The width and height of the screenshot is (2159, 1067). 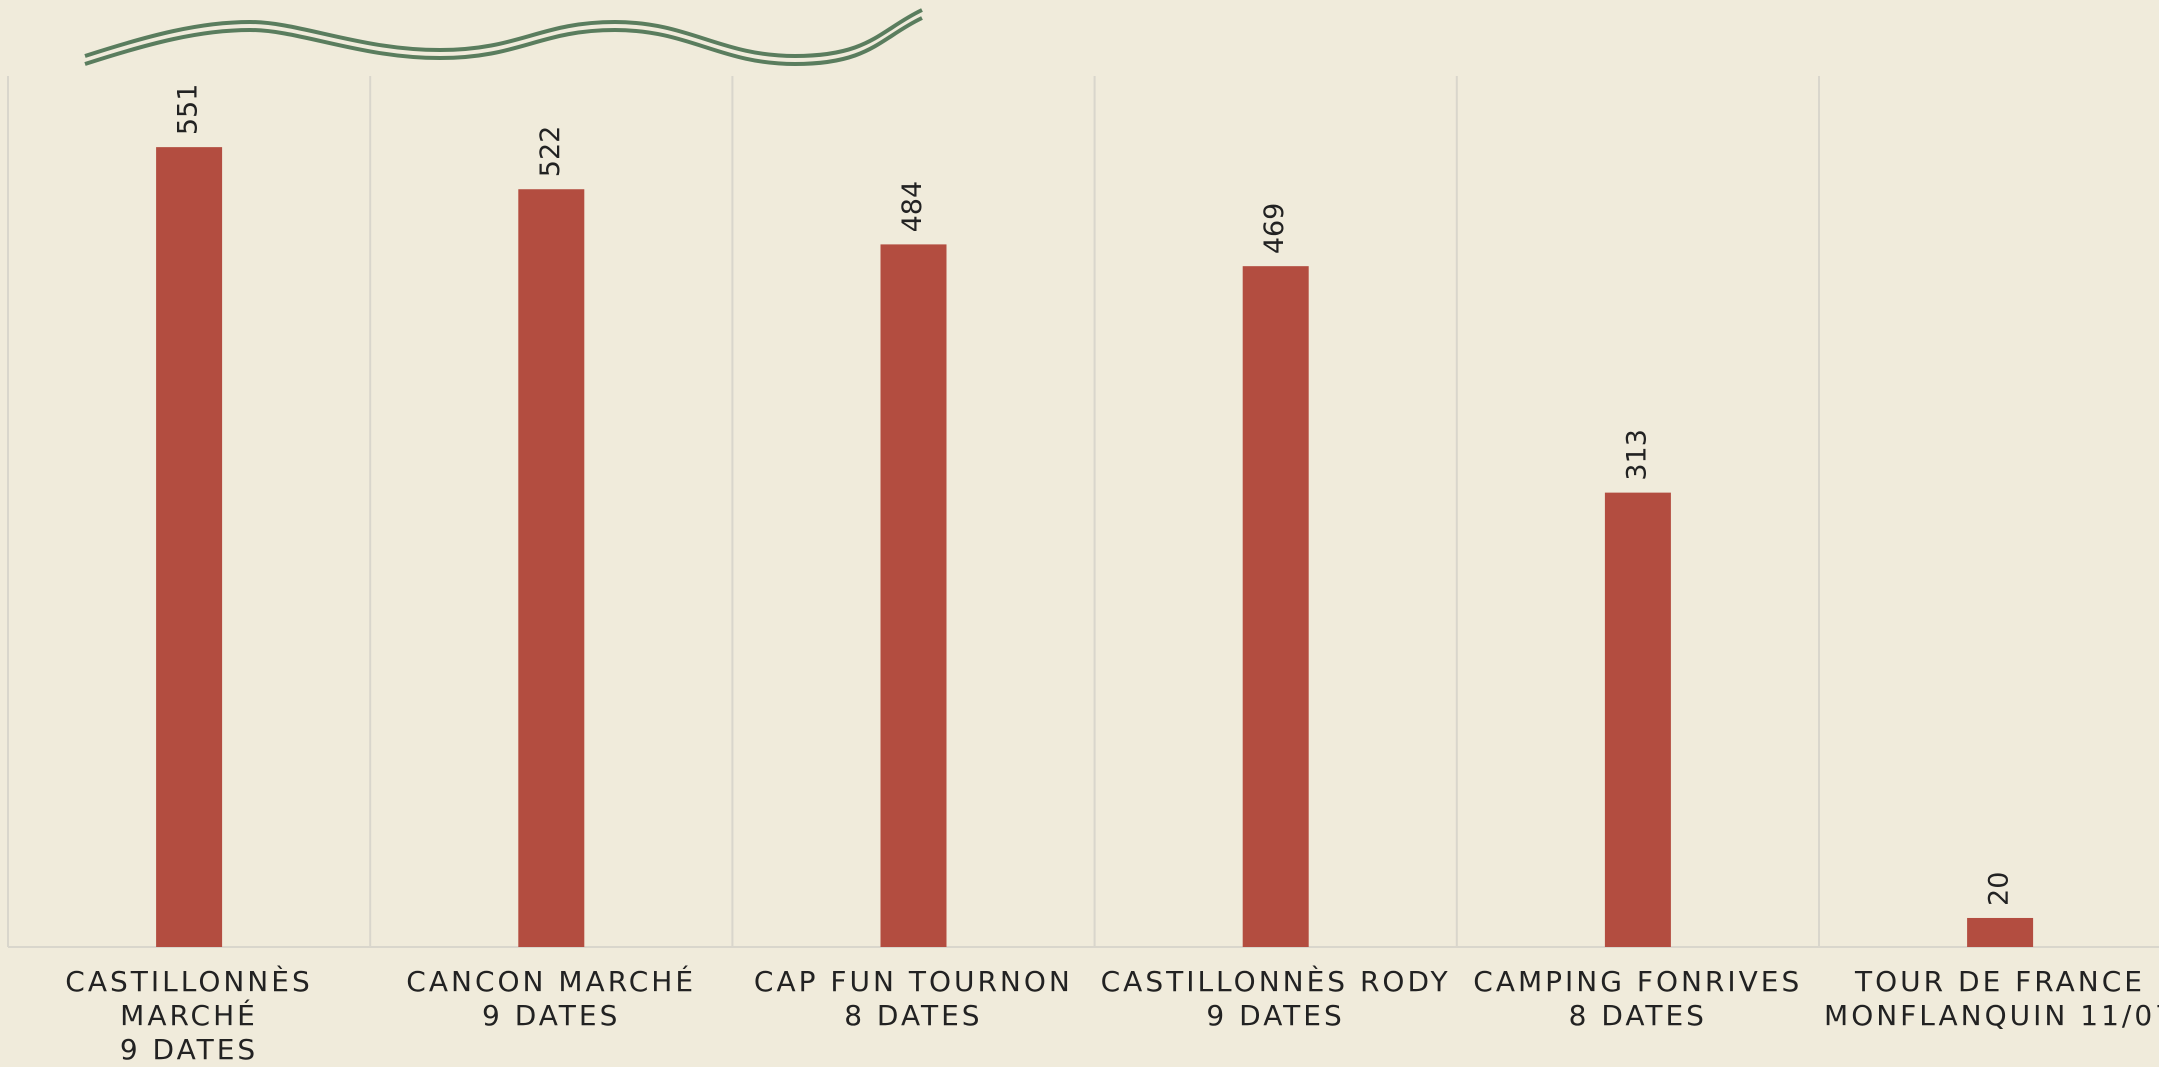 I want to click on value-label: 313, so click(x=1636, y=455).